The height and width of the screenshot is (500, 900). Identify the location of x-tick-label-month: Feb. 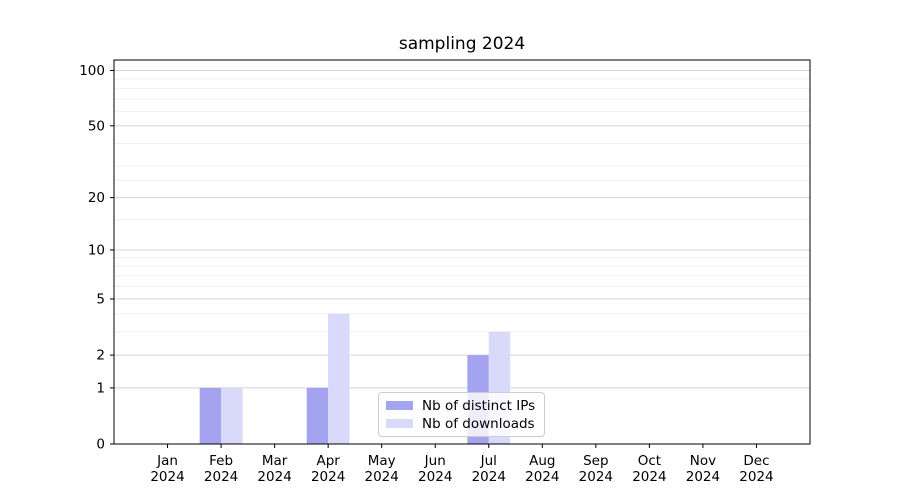
(221, 461).